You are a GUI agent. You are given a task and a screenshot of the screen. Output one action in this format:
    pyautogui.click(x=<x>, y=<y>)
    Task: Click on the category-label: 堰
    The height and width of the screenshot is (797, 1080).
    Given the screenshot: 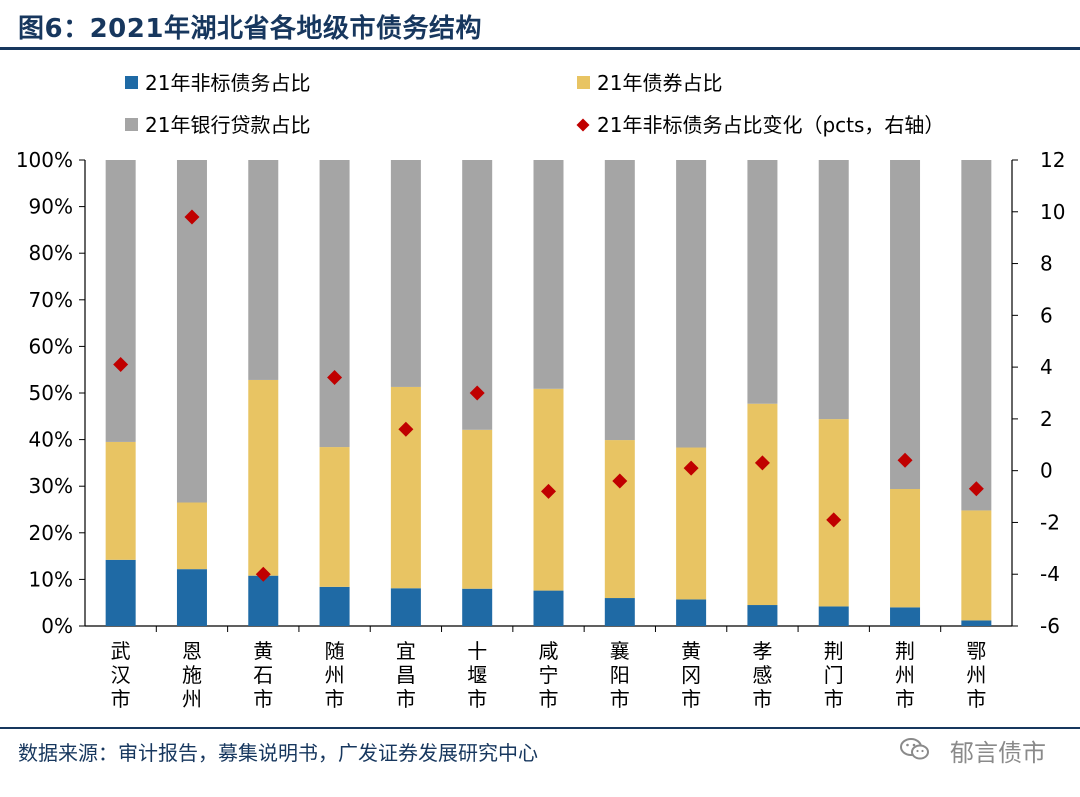 What is the action you would take?
    pyautogui.click(x=477, y=675)
    